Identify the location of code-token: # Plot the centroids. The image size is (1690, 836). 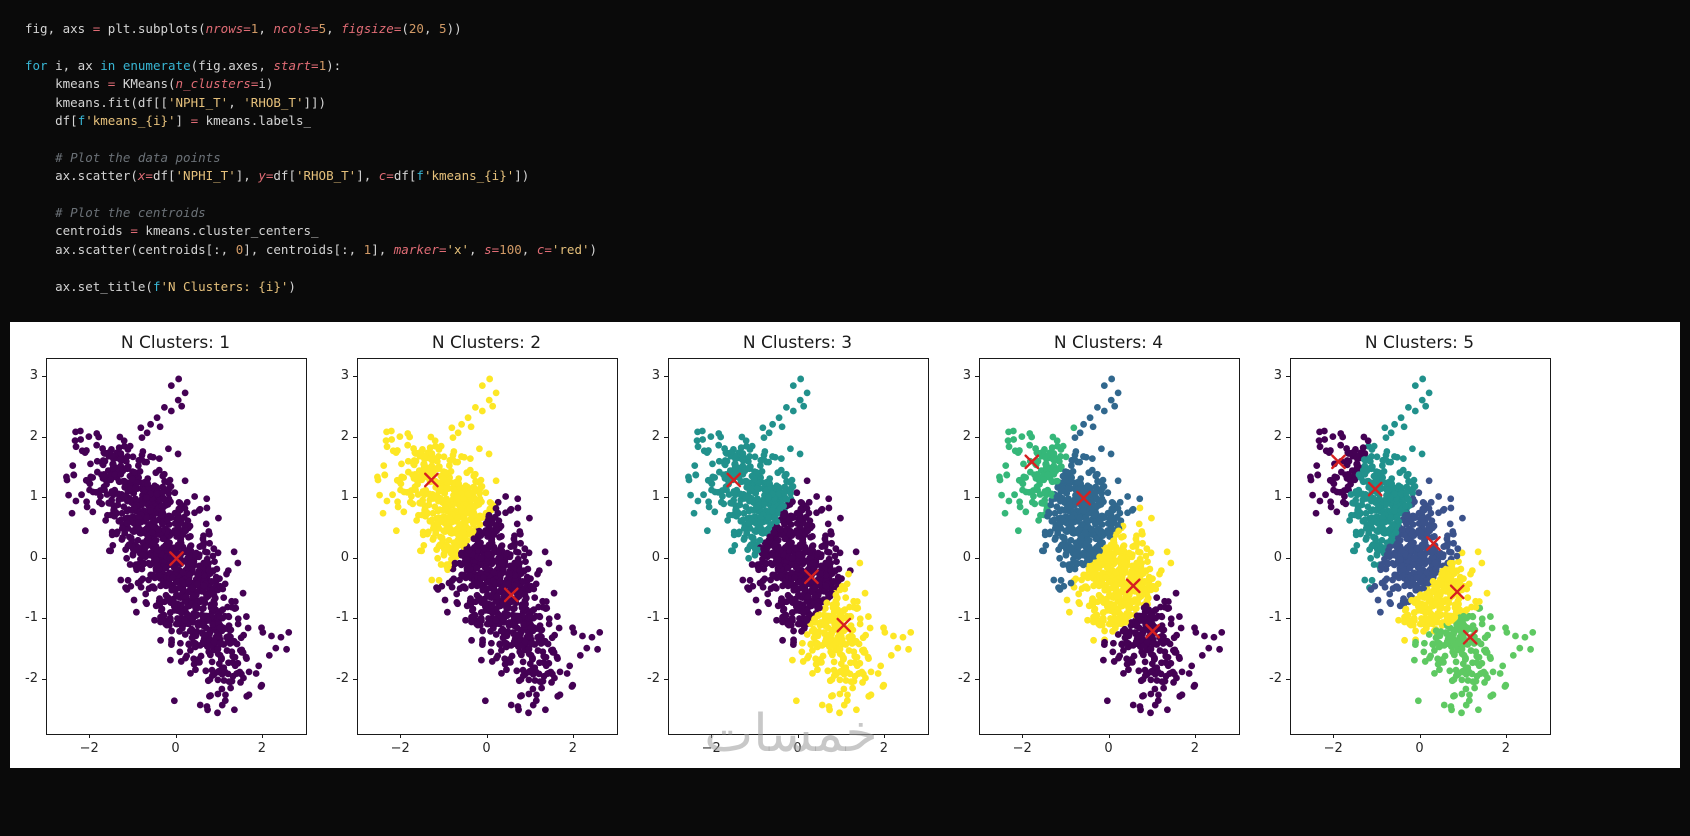
(115, 213).